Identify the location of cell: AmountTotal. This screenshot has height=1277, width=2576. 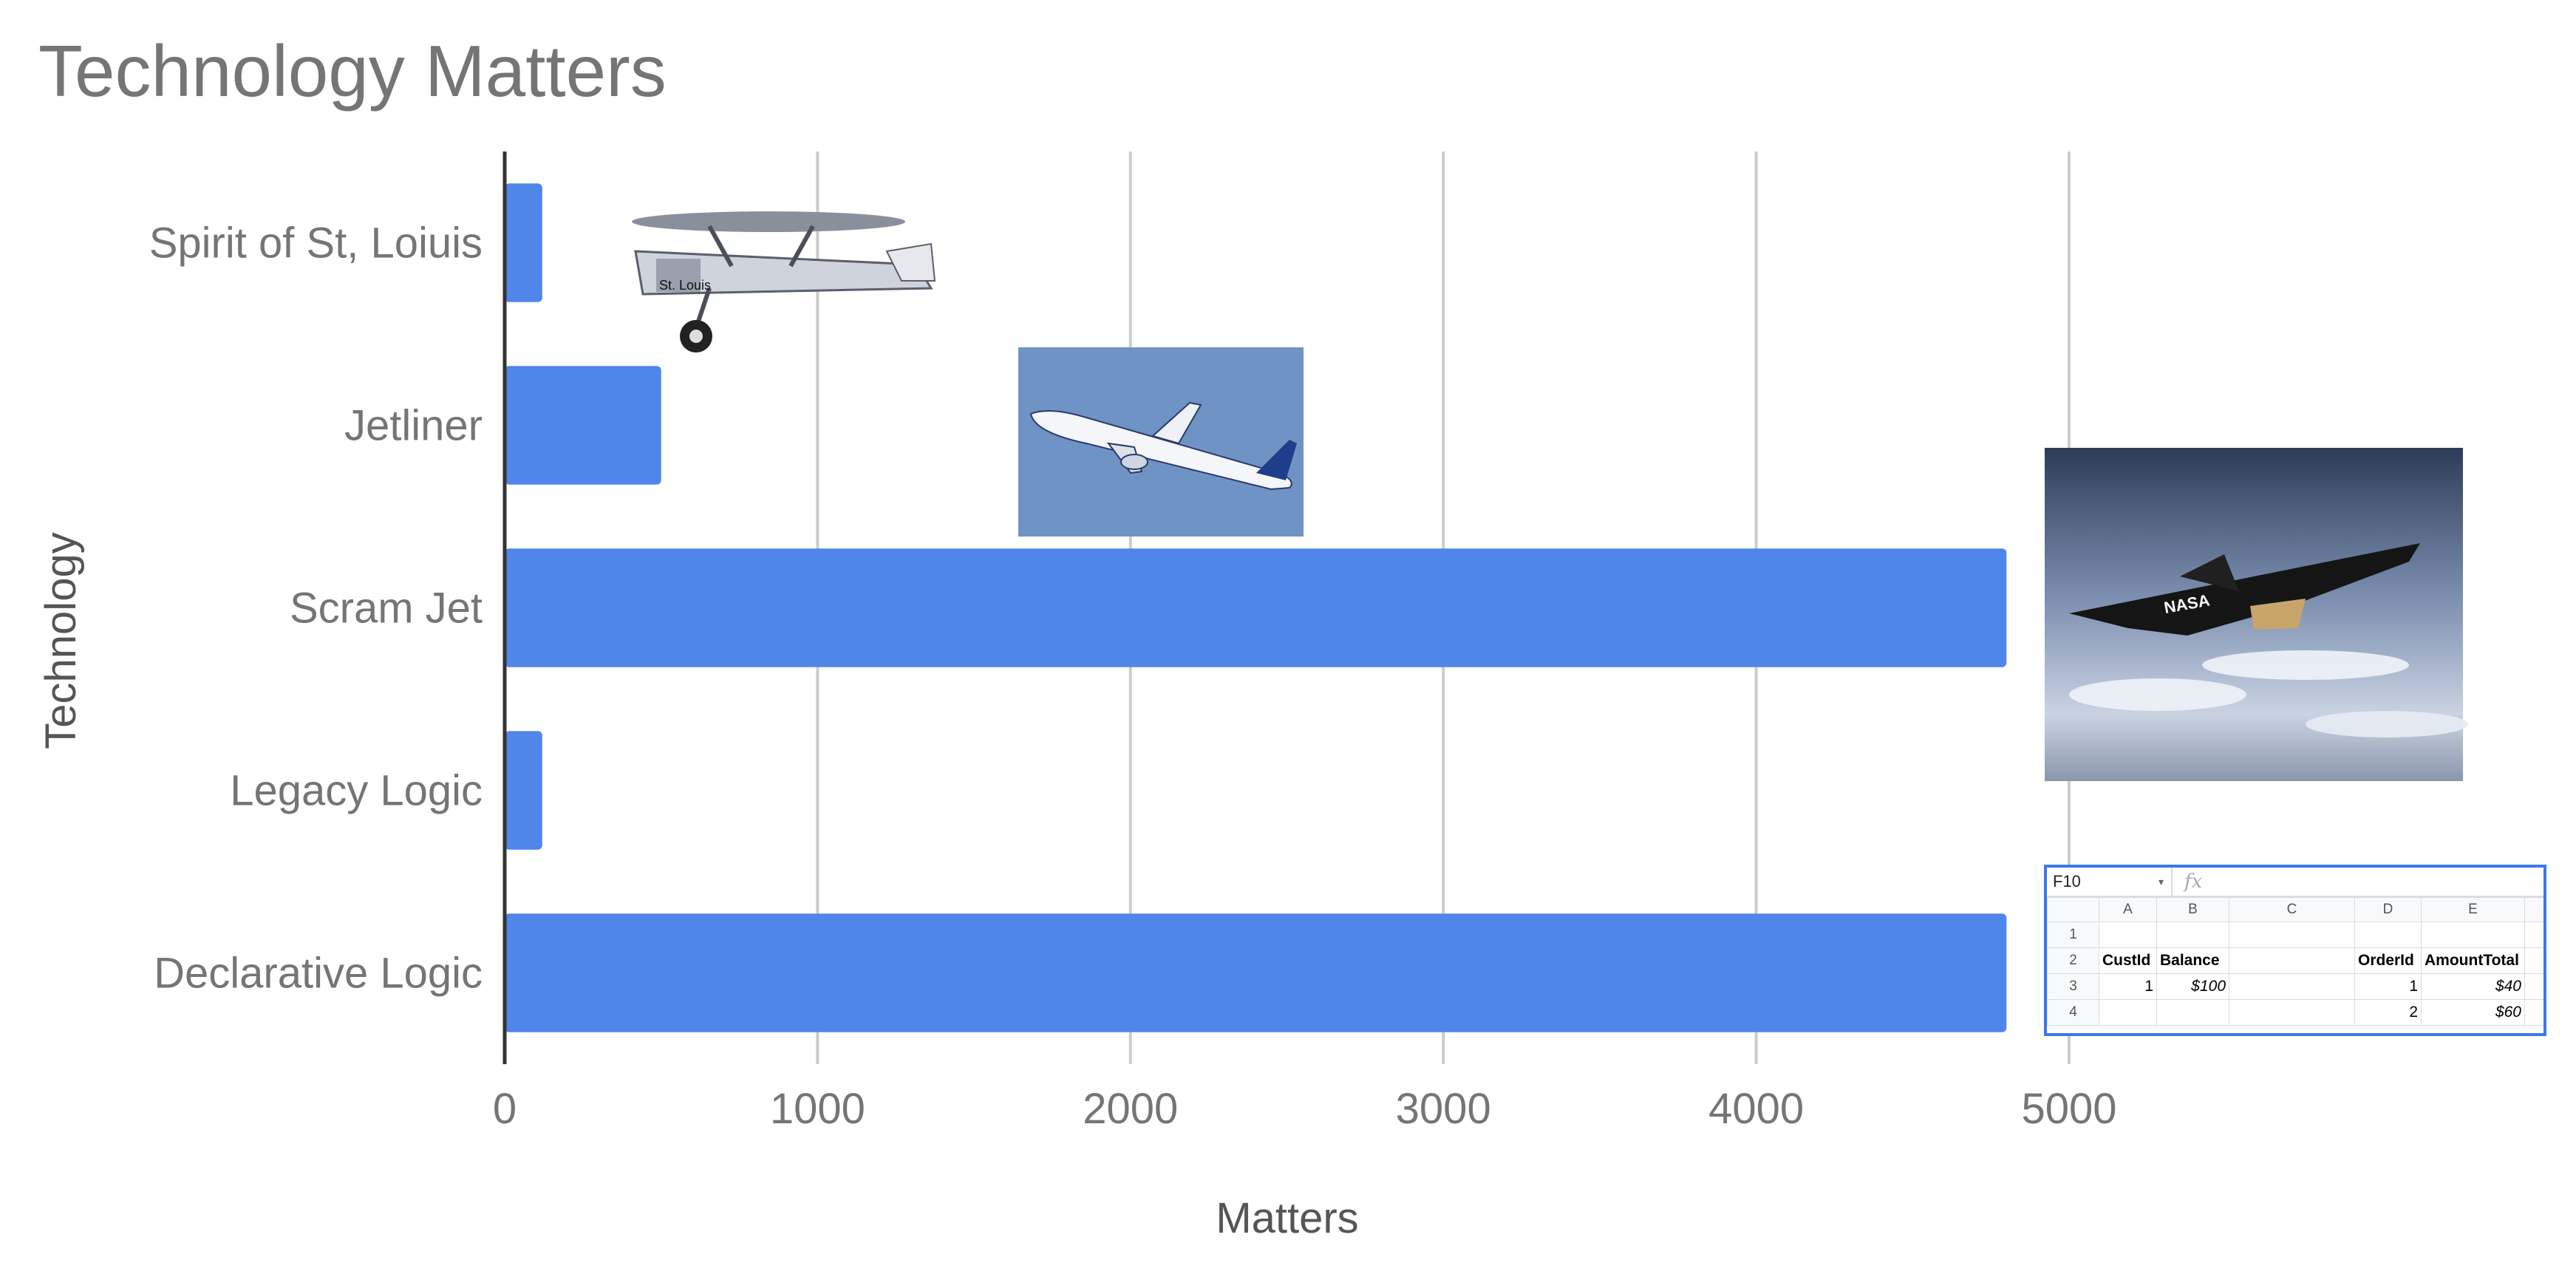
(2473, 961).